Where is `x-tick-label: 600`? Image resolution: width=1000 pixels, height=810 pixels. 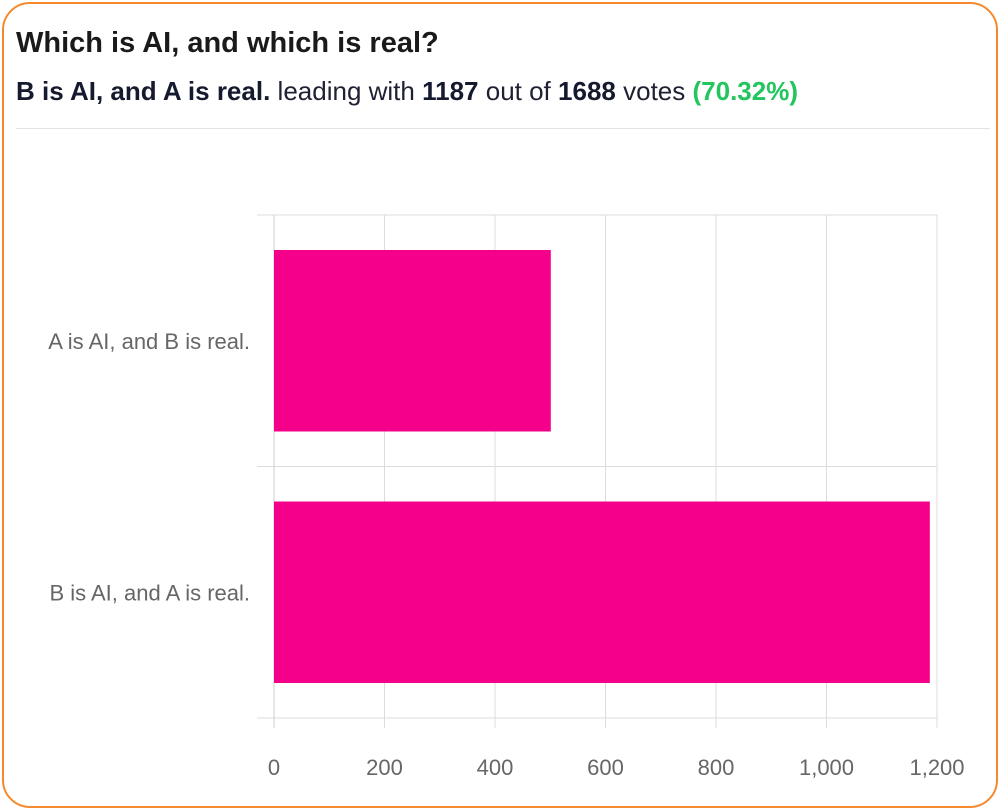
x-tick-label: 600 is located at coordinates (605, 767).